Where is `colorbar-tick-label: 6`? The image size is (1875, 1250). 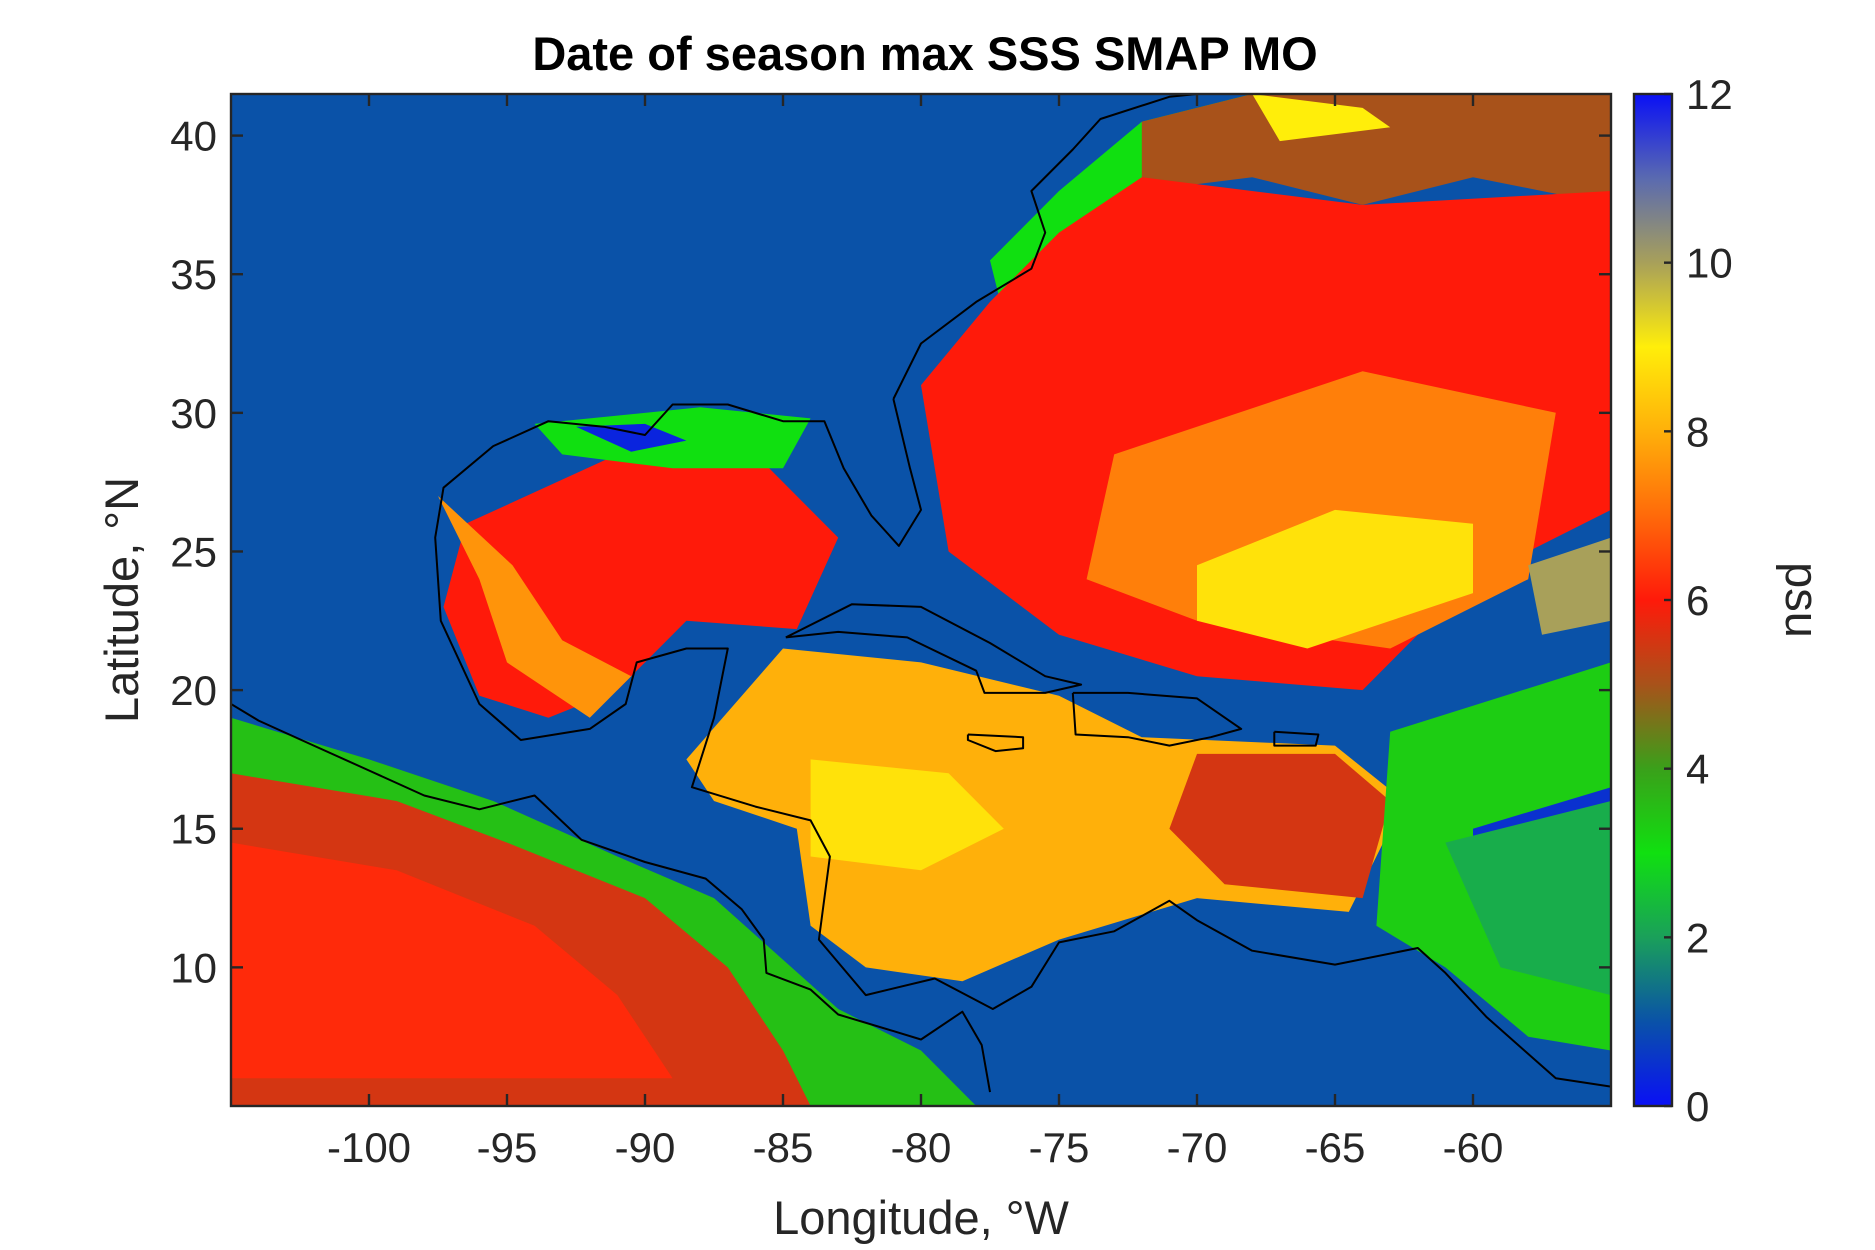
colorbar-tick-label: 6 is located at coordinates (1697, 600).